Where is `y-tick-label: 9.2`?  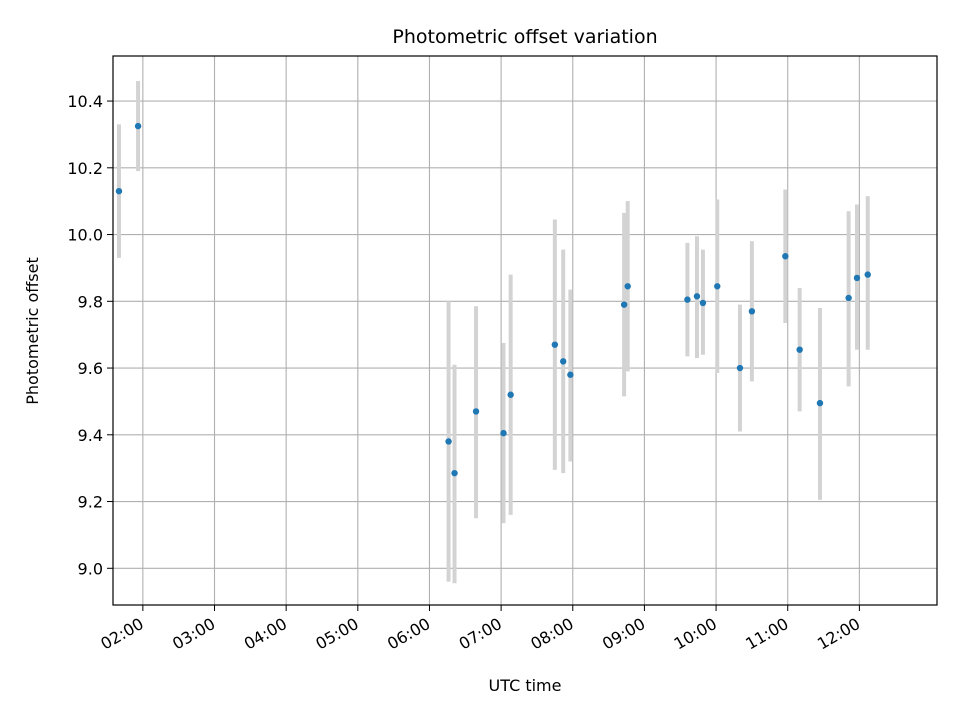 y-tick-label: 9.2 is located at coordinates (90, 502).